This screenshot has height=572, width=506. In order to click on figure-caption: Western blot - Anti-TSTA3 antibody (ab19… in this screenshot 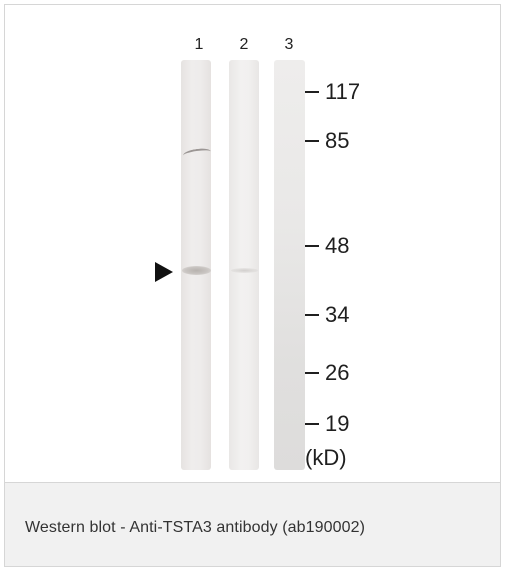, I will do `click(195, 527)`.